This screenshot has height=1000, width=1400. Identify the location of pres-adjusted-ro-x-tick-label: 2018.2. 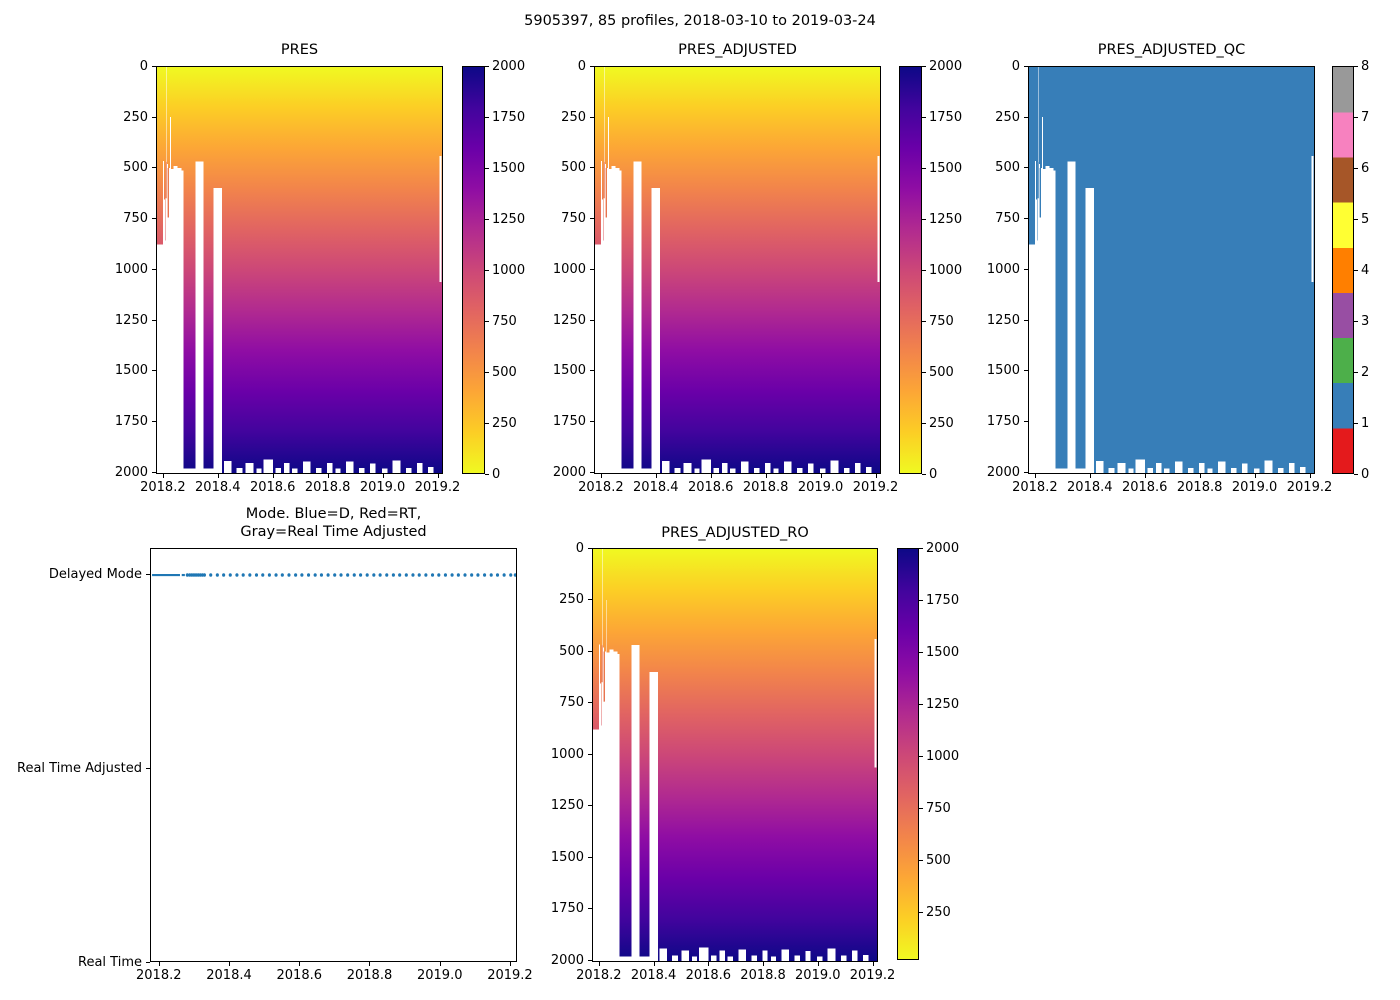
(599, 975).